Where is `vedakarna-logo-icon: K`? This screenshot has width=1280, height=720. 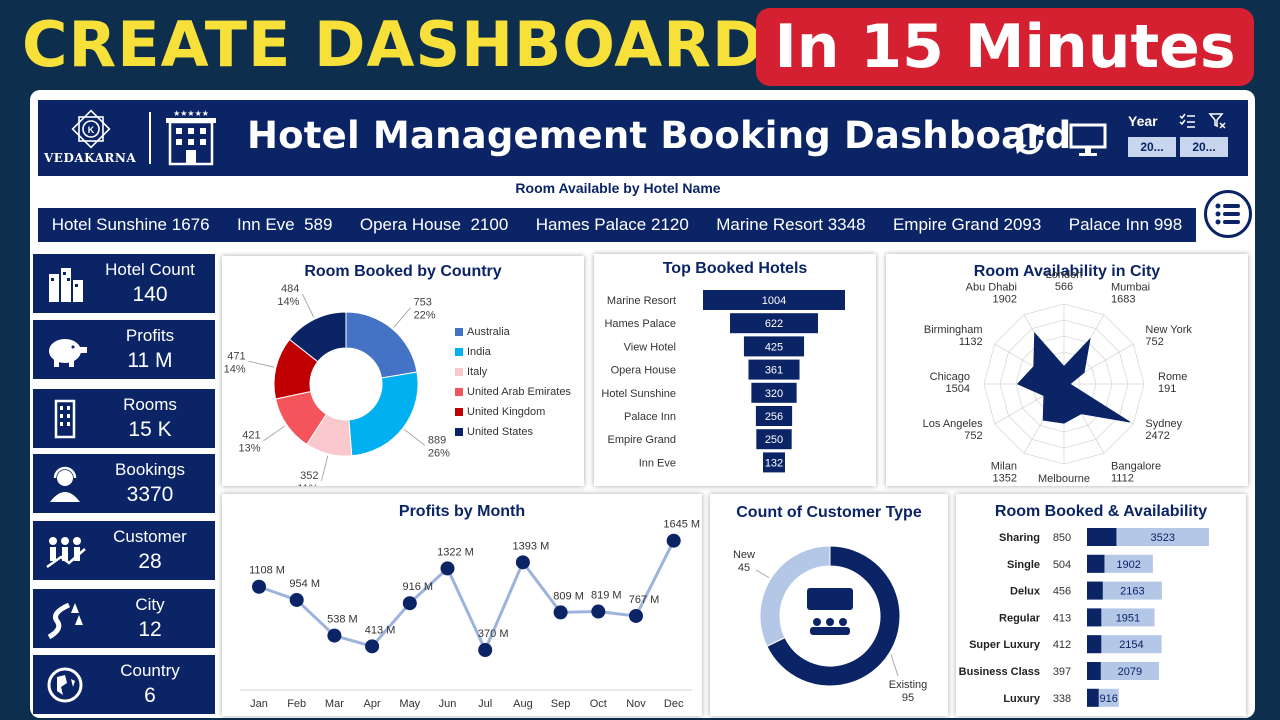
vedakarna-logo-icon: K is located at coordinates (91, 129).